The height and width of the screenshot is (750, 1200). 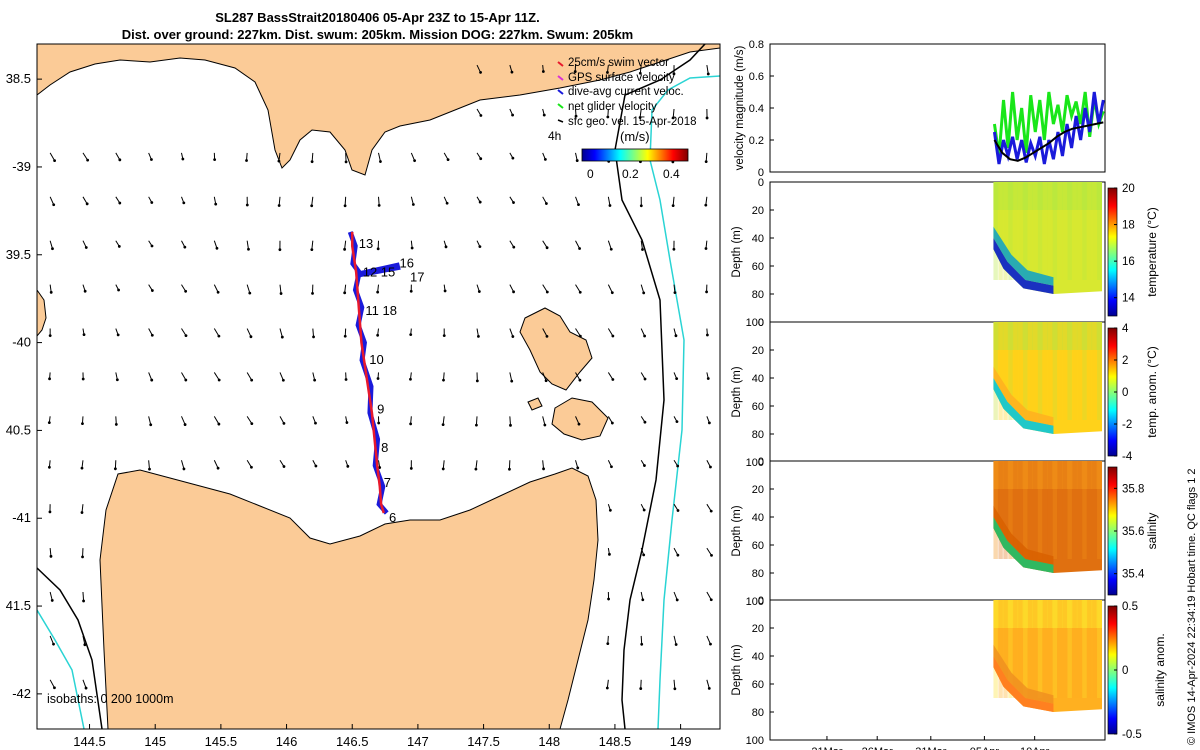 What do you see at coordinates (392, 517) in the screenshot?
I see `day-label-9: 6` at bounding box center [392, 517].